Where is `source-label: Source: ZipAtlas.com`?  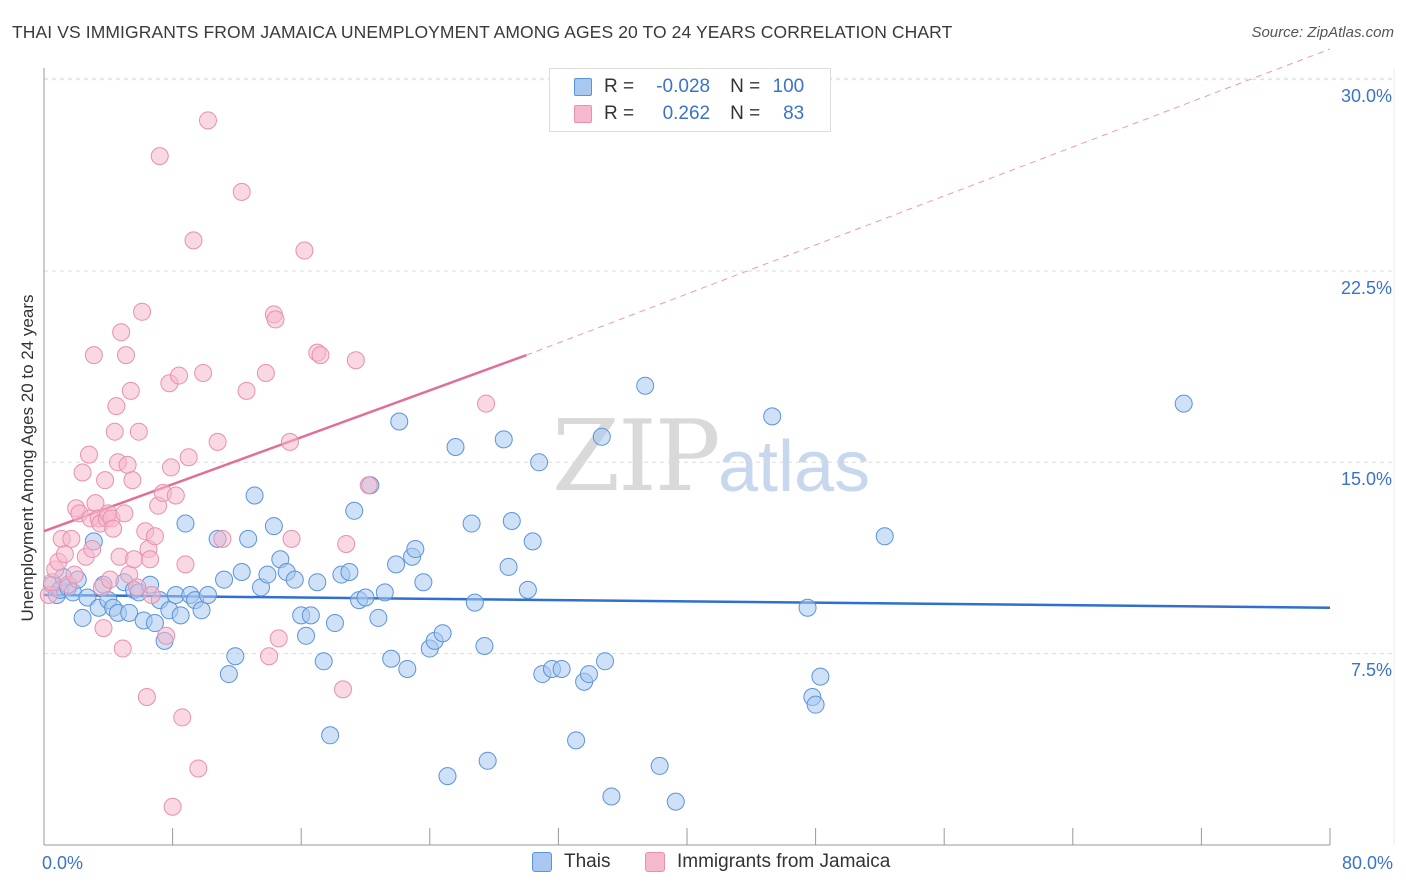 source-label: Source: ZipAtlas.com is located at coordinates (1322, 32).